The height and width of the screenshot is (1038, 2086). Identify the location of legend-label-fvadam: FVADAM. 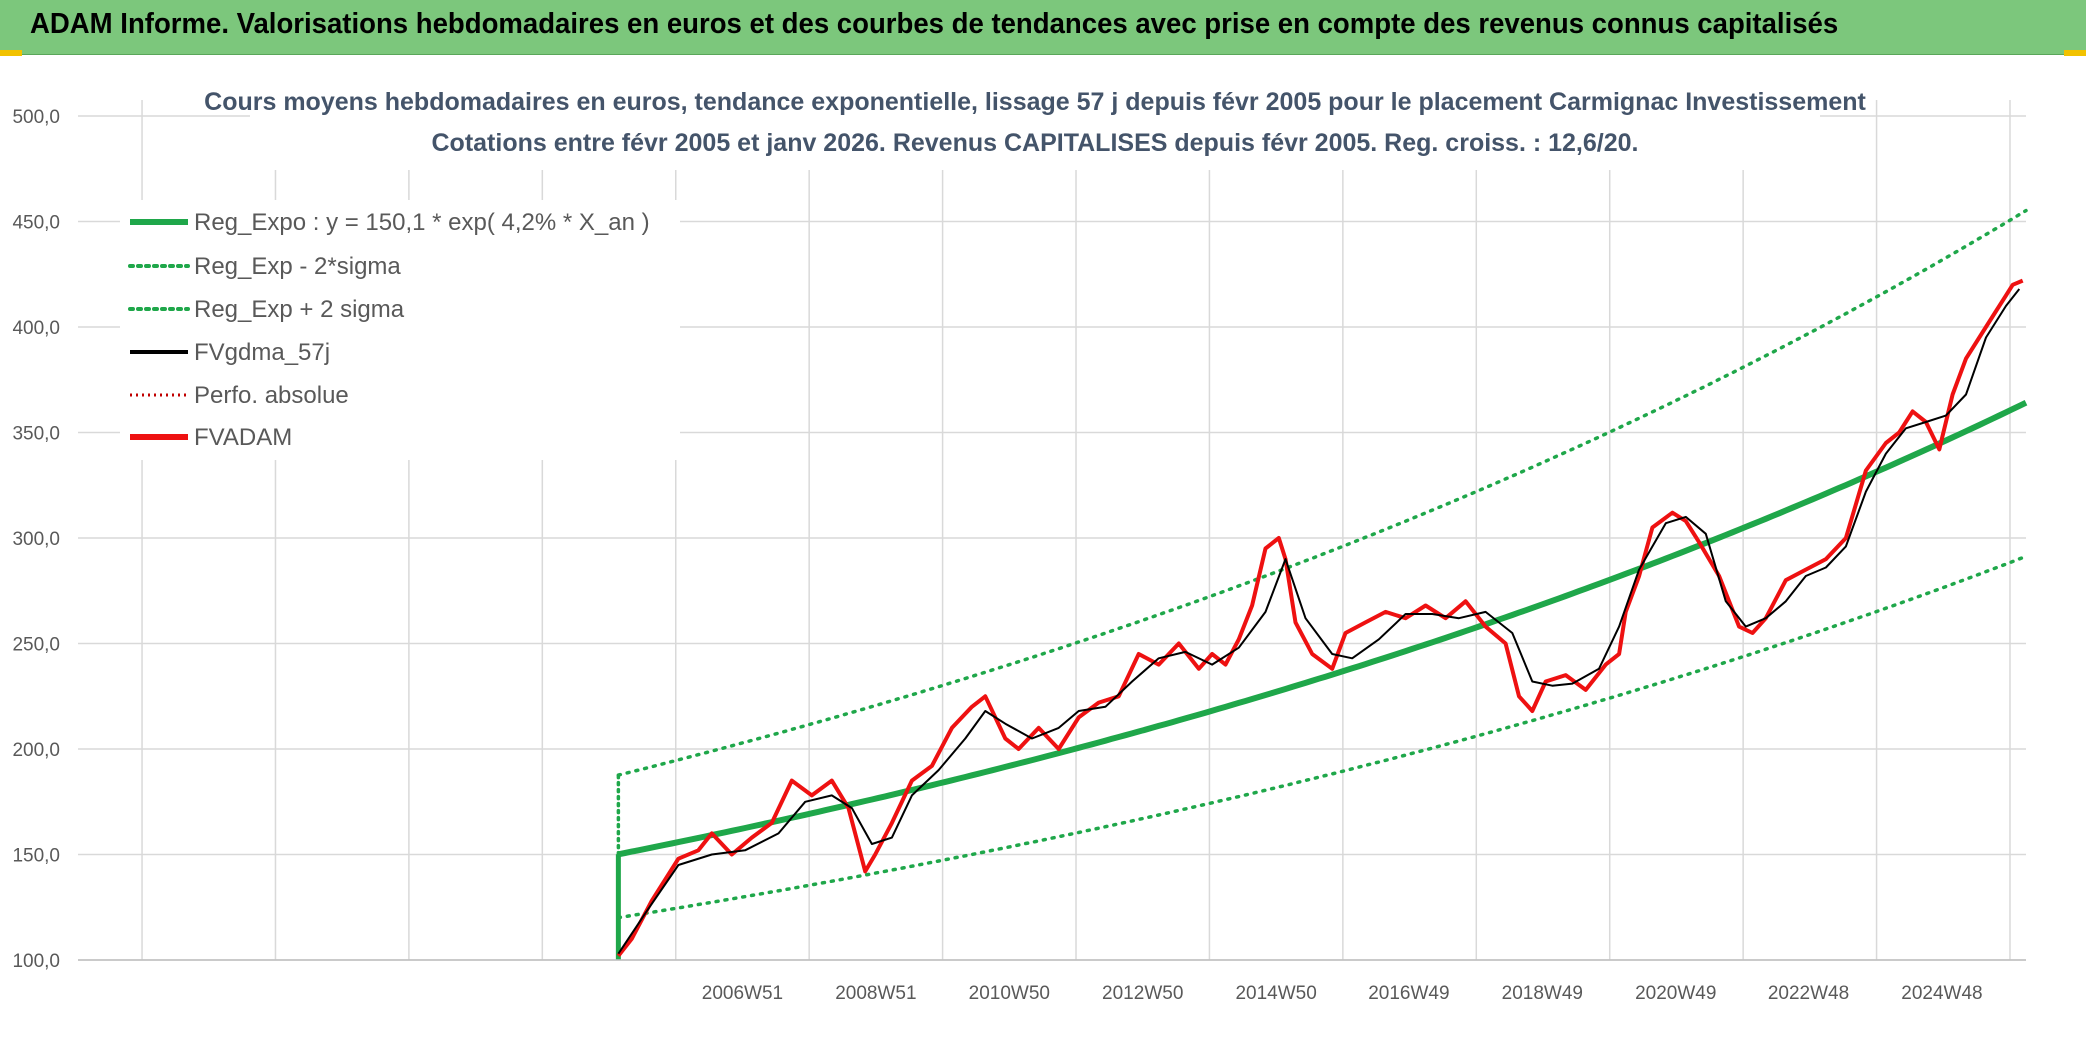
(243, 437).